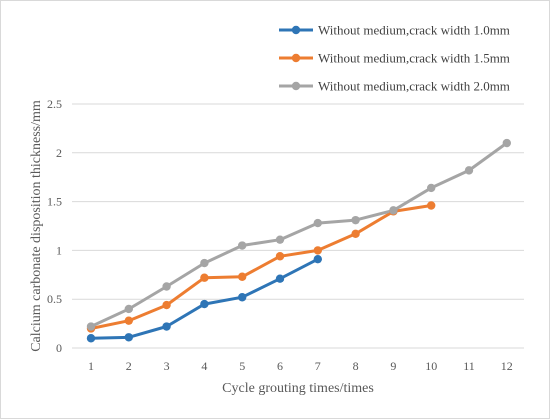 Image resolution: width=550 pixels, height=419 pixels. Describe the element at coordinates (54, 226) in the screenshot. I see `y-tick-labels: 0 0.5 1 1.5 2 2.5` at that location.